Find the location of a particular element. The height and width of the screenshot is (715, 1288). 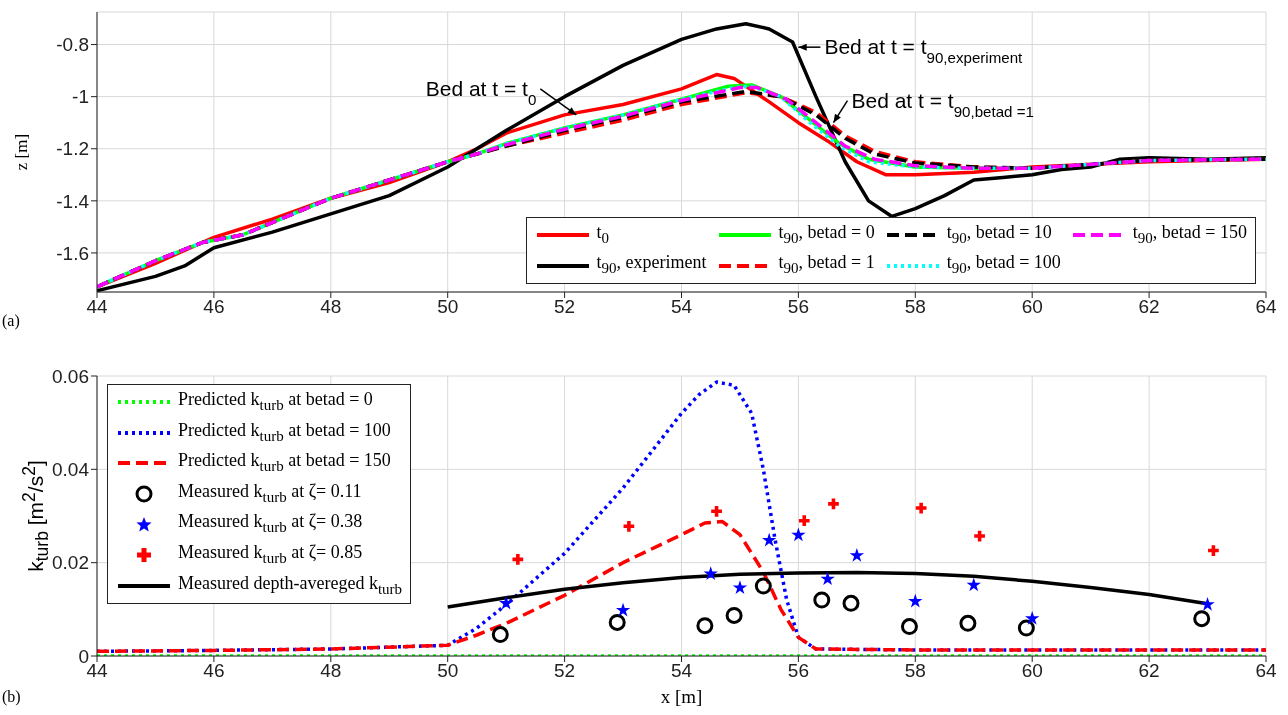

legend-label: t$_{90}$, betad = 150 is located at coordinates (1189, 234).